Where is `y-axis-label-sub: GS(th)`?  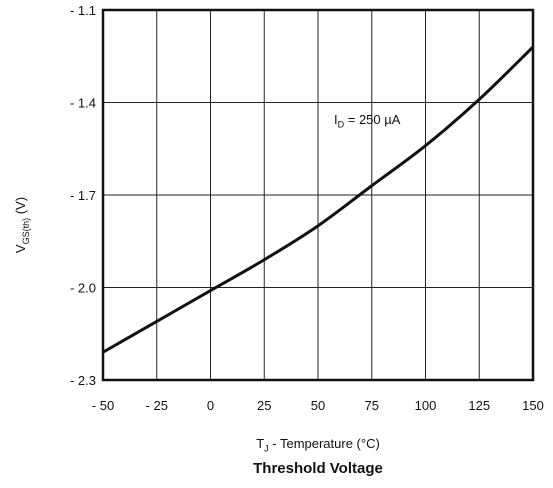 y-axis-label-sub: GS(th) is located at coordinates (25, 231).